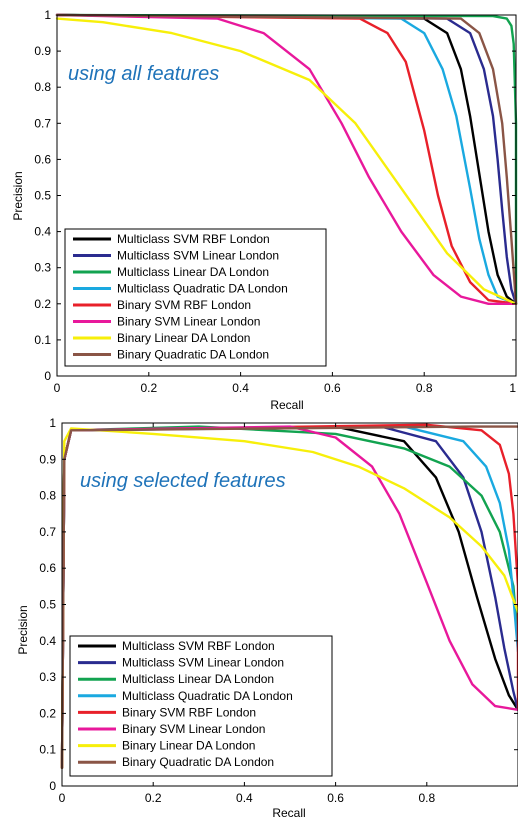  Describe the element at coordinates (183, 481) in the screenshot. I see `annotation-selected-features: using selected features` at that location.